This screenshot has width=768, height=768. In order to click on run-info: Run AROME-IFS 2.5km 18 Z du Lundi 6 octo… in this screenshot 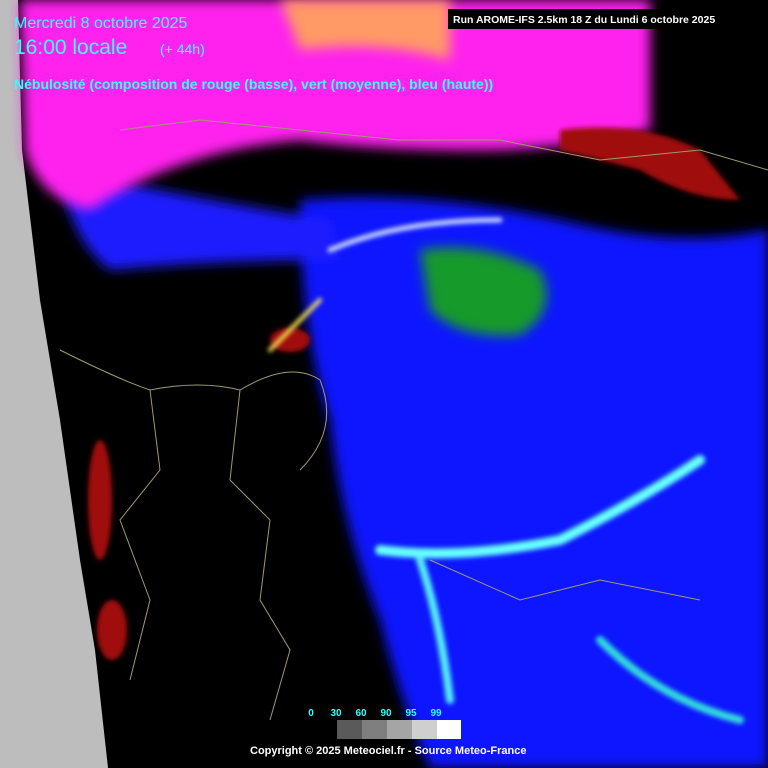, I will do `click(584, 20)`.